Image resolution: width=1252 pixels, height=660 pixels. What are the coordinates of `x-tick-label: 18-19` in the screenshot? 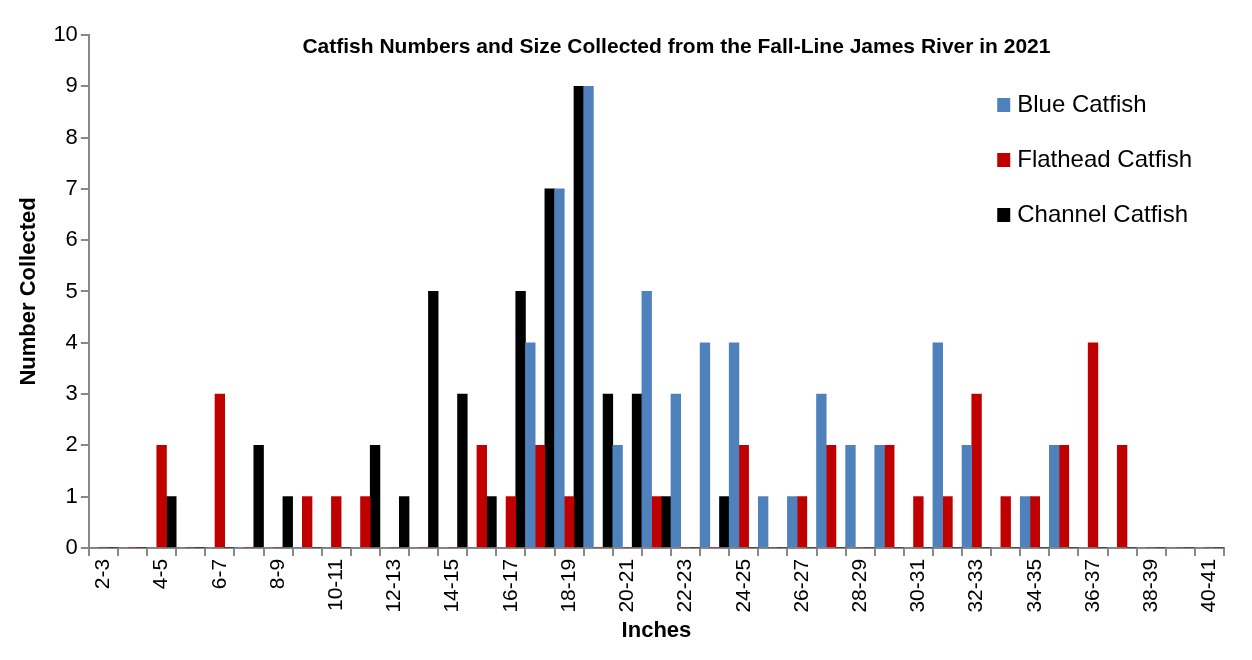 It's located at (567, 585).